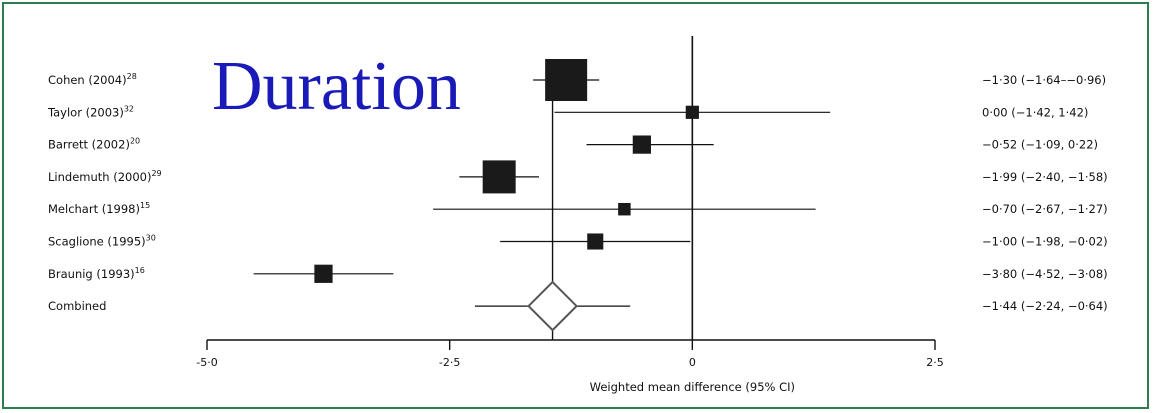  I want to click on ci-value: −1·00 (−1·98, −0·02), so click(1045, 242).